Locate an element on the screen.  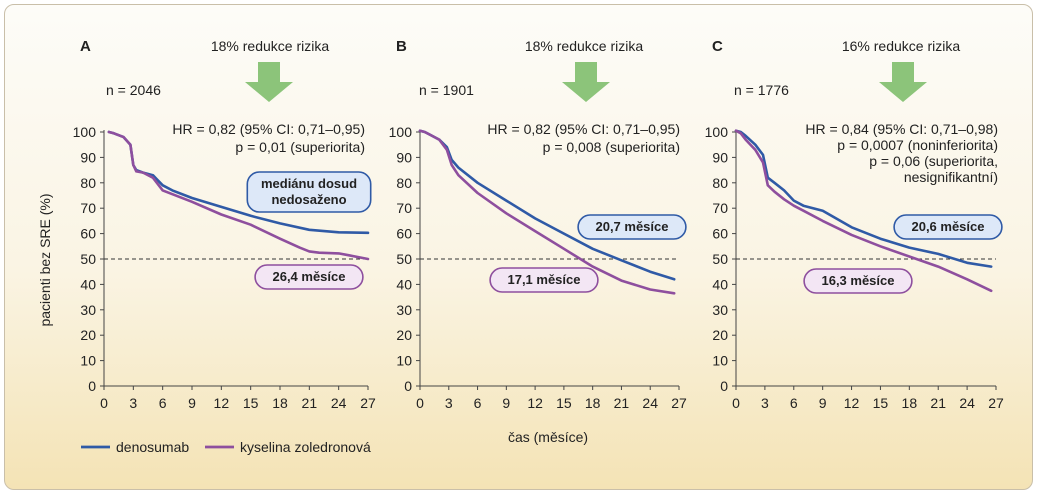
panel-c-zoledronic-median-label-box is located at coordinates (858, 281).